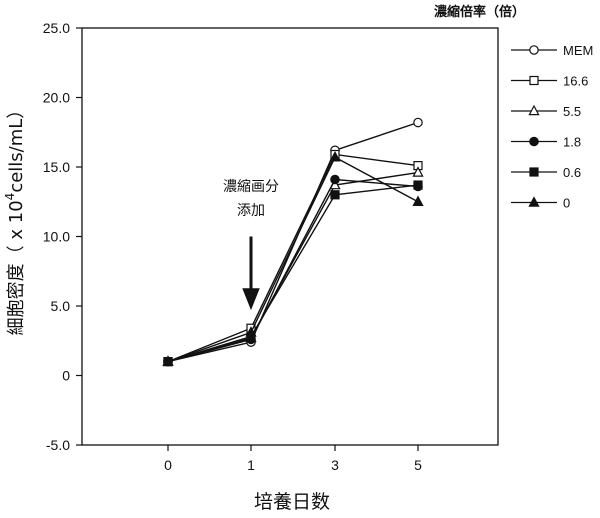 This screenshot has width=600, height=518. Describe the element at coordinates (56, 167) in the screenshot. I see `y-tick-label: 15.0` at that location.